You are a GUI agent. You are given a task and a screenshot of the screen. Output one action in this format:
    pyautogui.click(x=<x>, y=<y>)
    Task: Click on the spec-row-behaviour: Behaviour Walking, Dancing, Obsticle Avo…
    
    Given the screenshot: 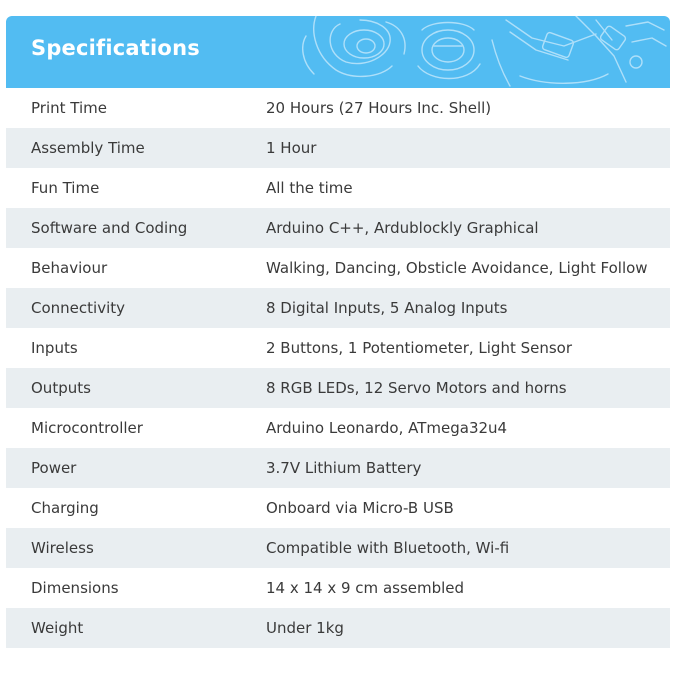 What is the action you would take?
    pyautogui.click(x=338, y=268)
    